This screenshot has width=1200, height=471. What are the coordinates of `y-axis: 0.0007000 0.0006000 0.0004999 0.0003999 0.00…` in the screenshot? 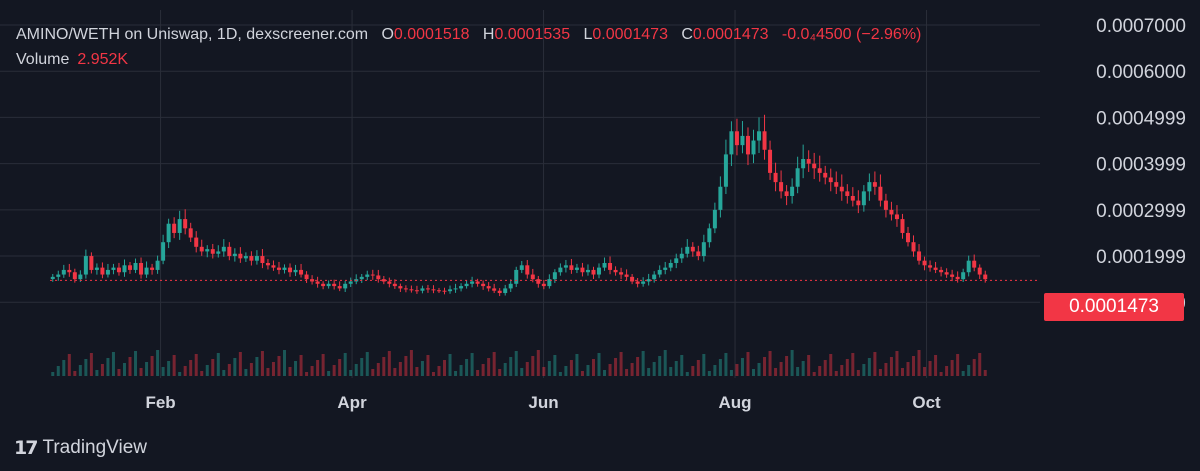 It's located at (1136, 165).